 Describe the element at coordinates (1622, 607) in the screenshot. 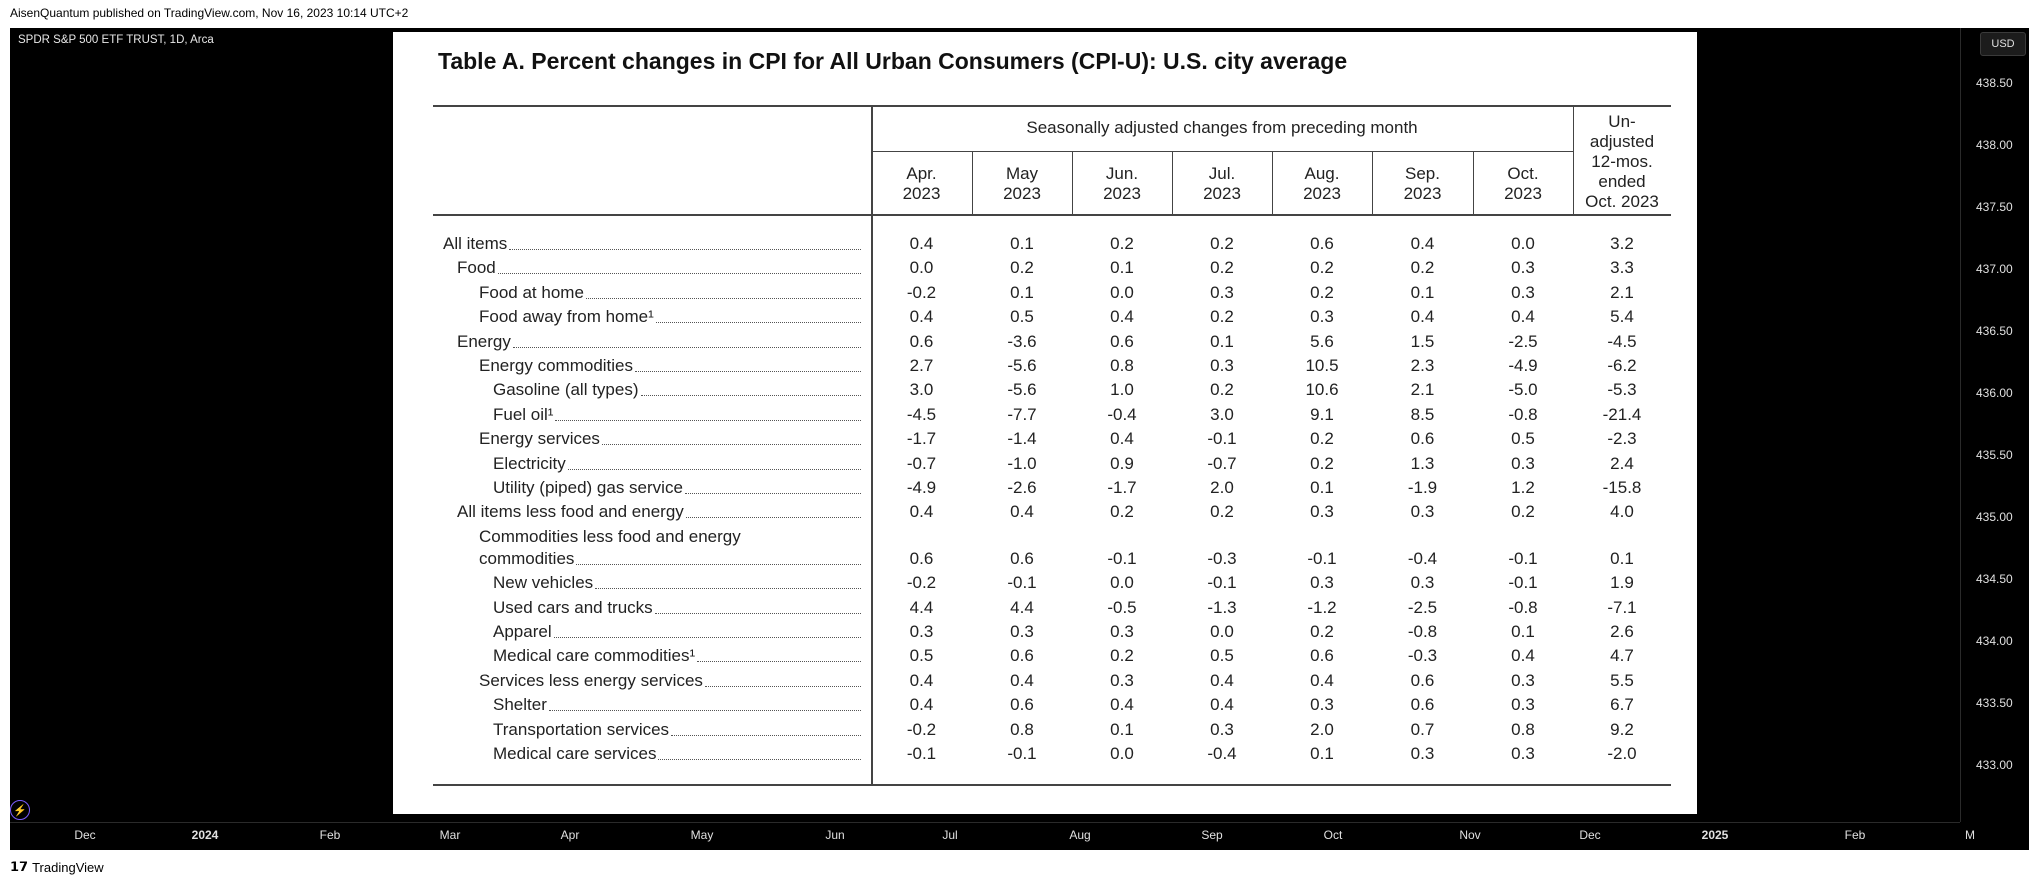

I see `table-cell: -7.1` at that location.